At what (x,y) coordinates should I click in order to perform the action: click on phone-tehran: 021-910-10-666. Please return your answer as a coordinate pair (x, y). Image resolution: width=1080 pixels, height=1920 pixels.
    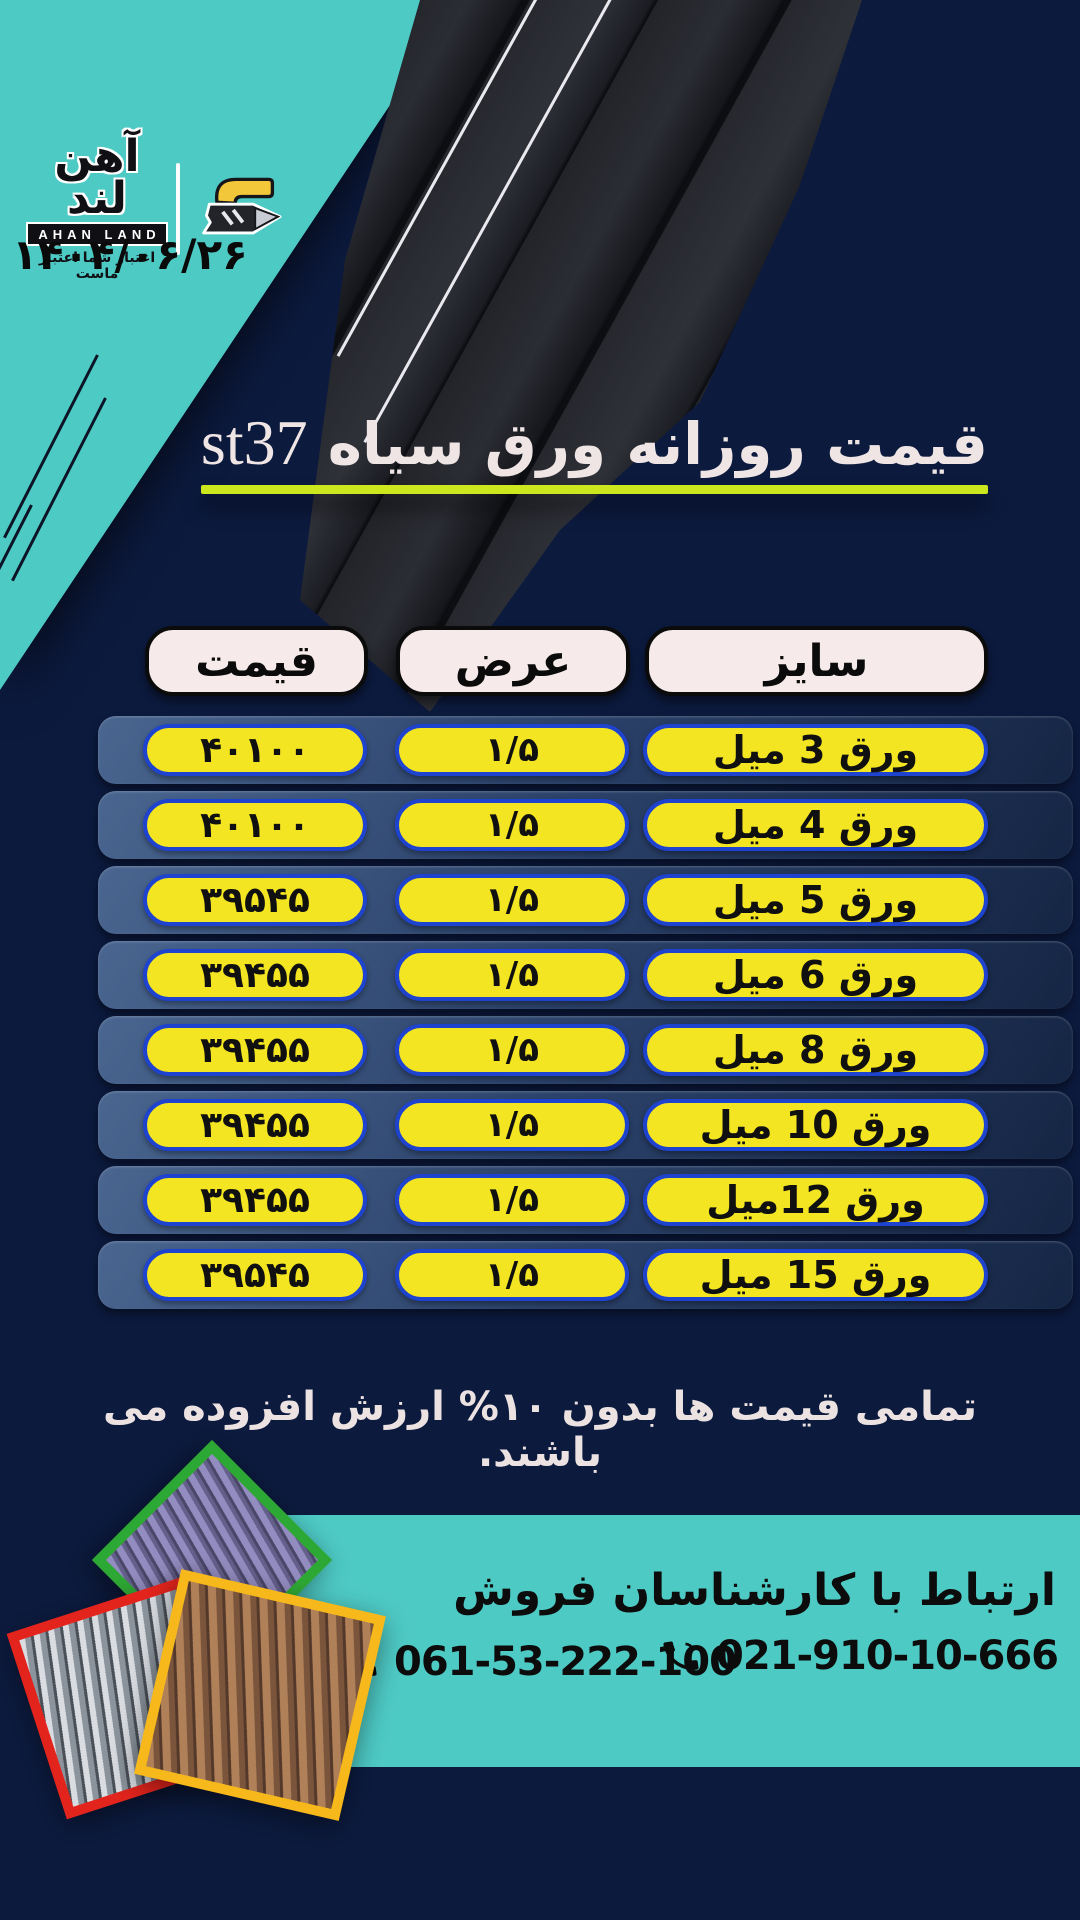
    Looking at the image, I should click on (859, 1656).